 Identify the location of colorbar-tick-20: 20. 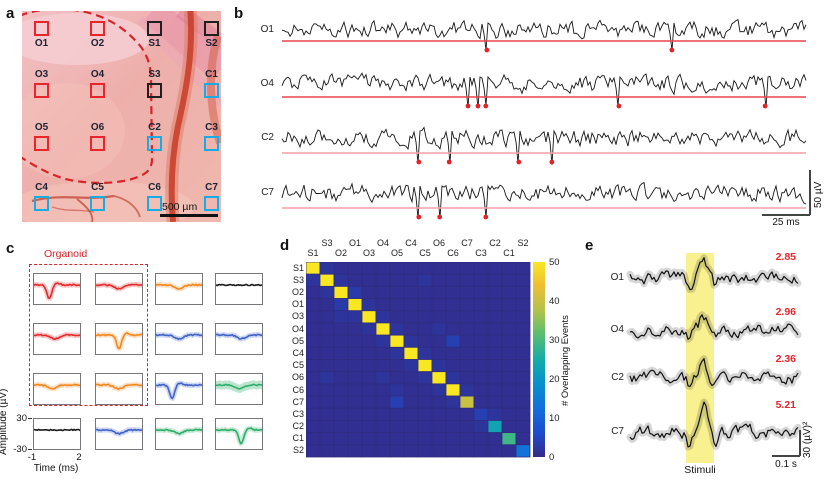
(554, 379).